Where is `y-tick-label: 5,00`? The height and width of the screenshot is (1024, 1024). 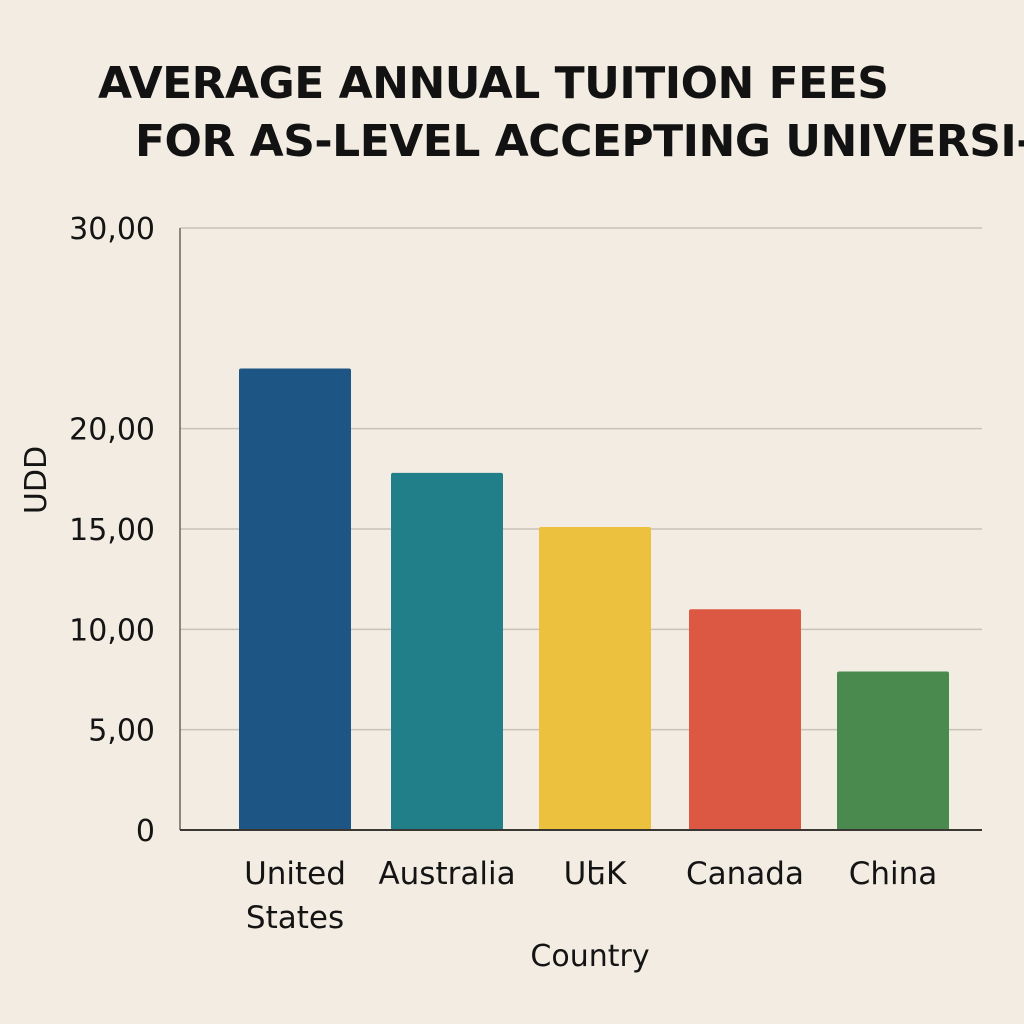 y-tick-label: 5,00 is located at coordinates (121, 731).